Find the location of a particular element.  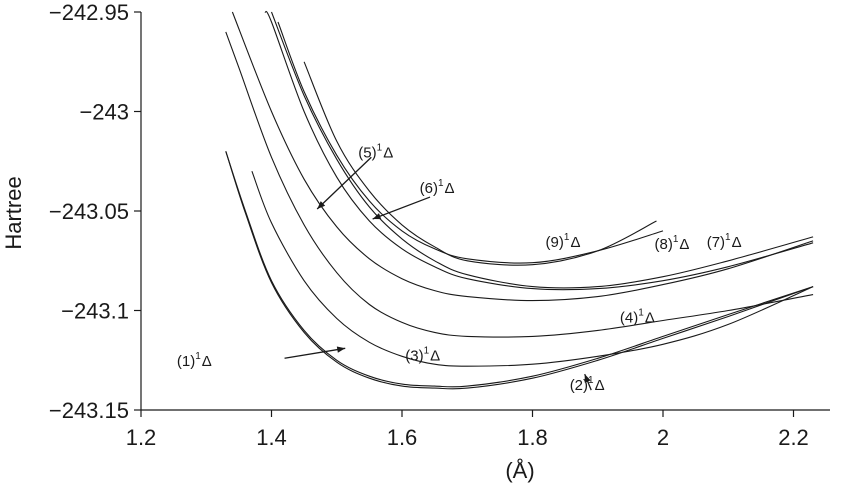

x-tick-label: 2 is located at coordinates (663, 437).